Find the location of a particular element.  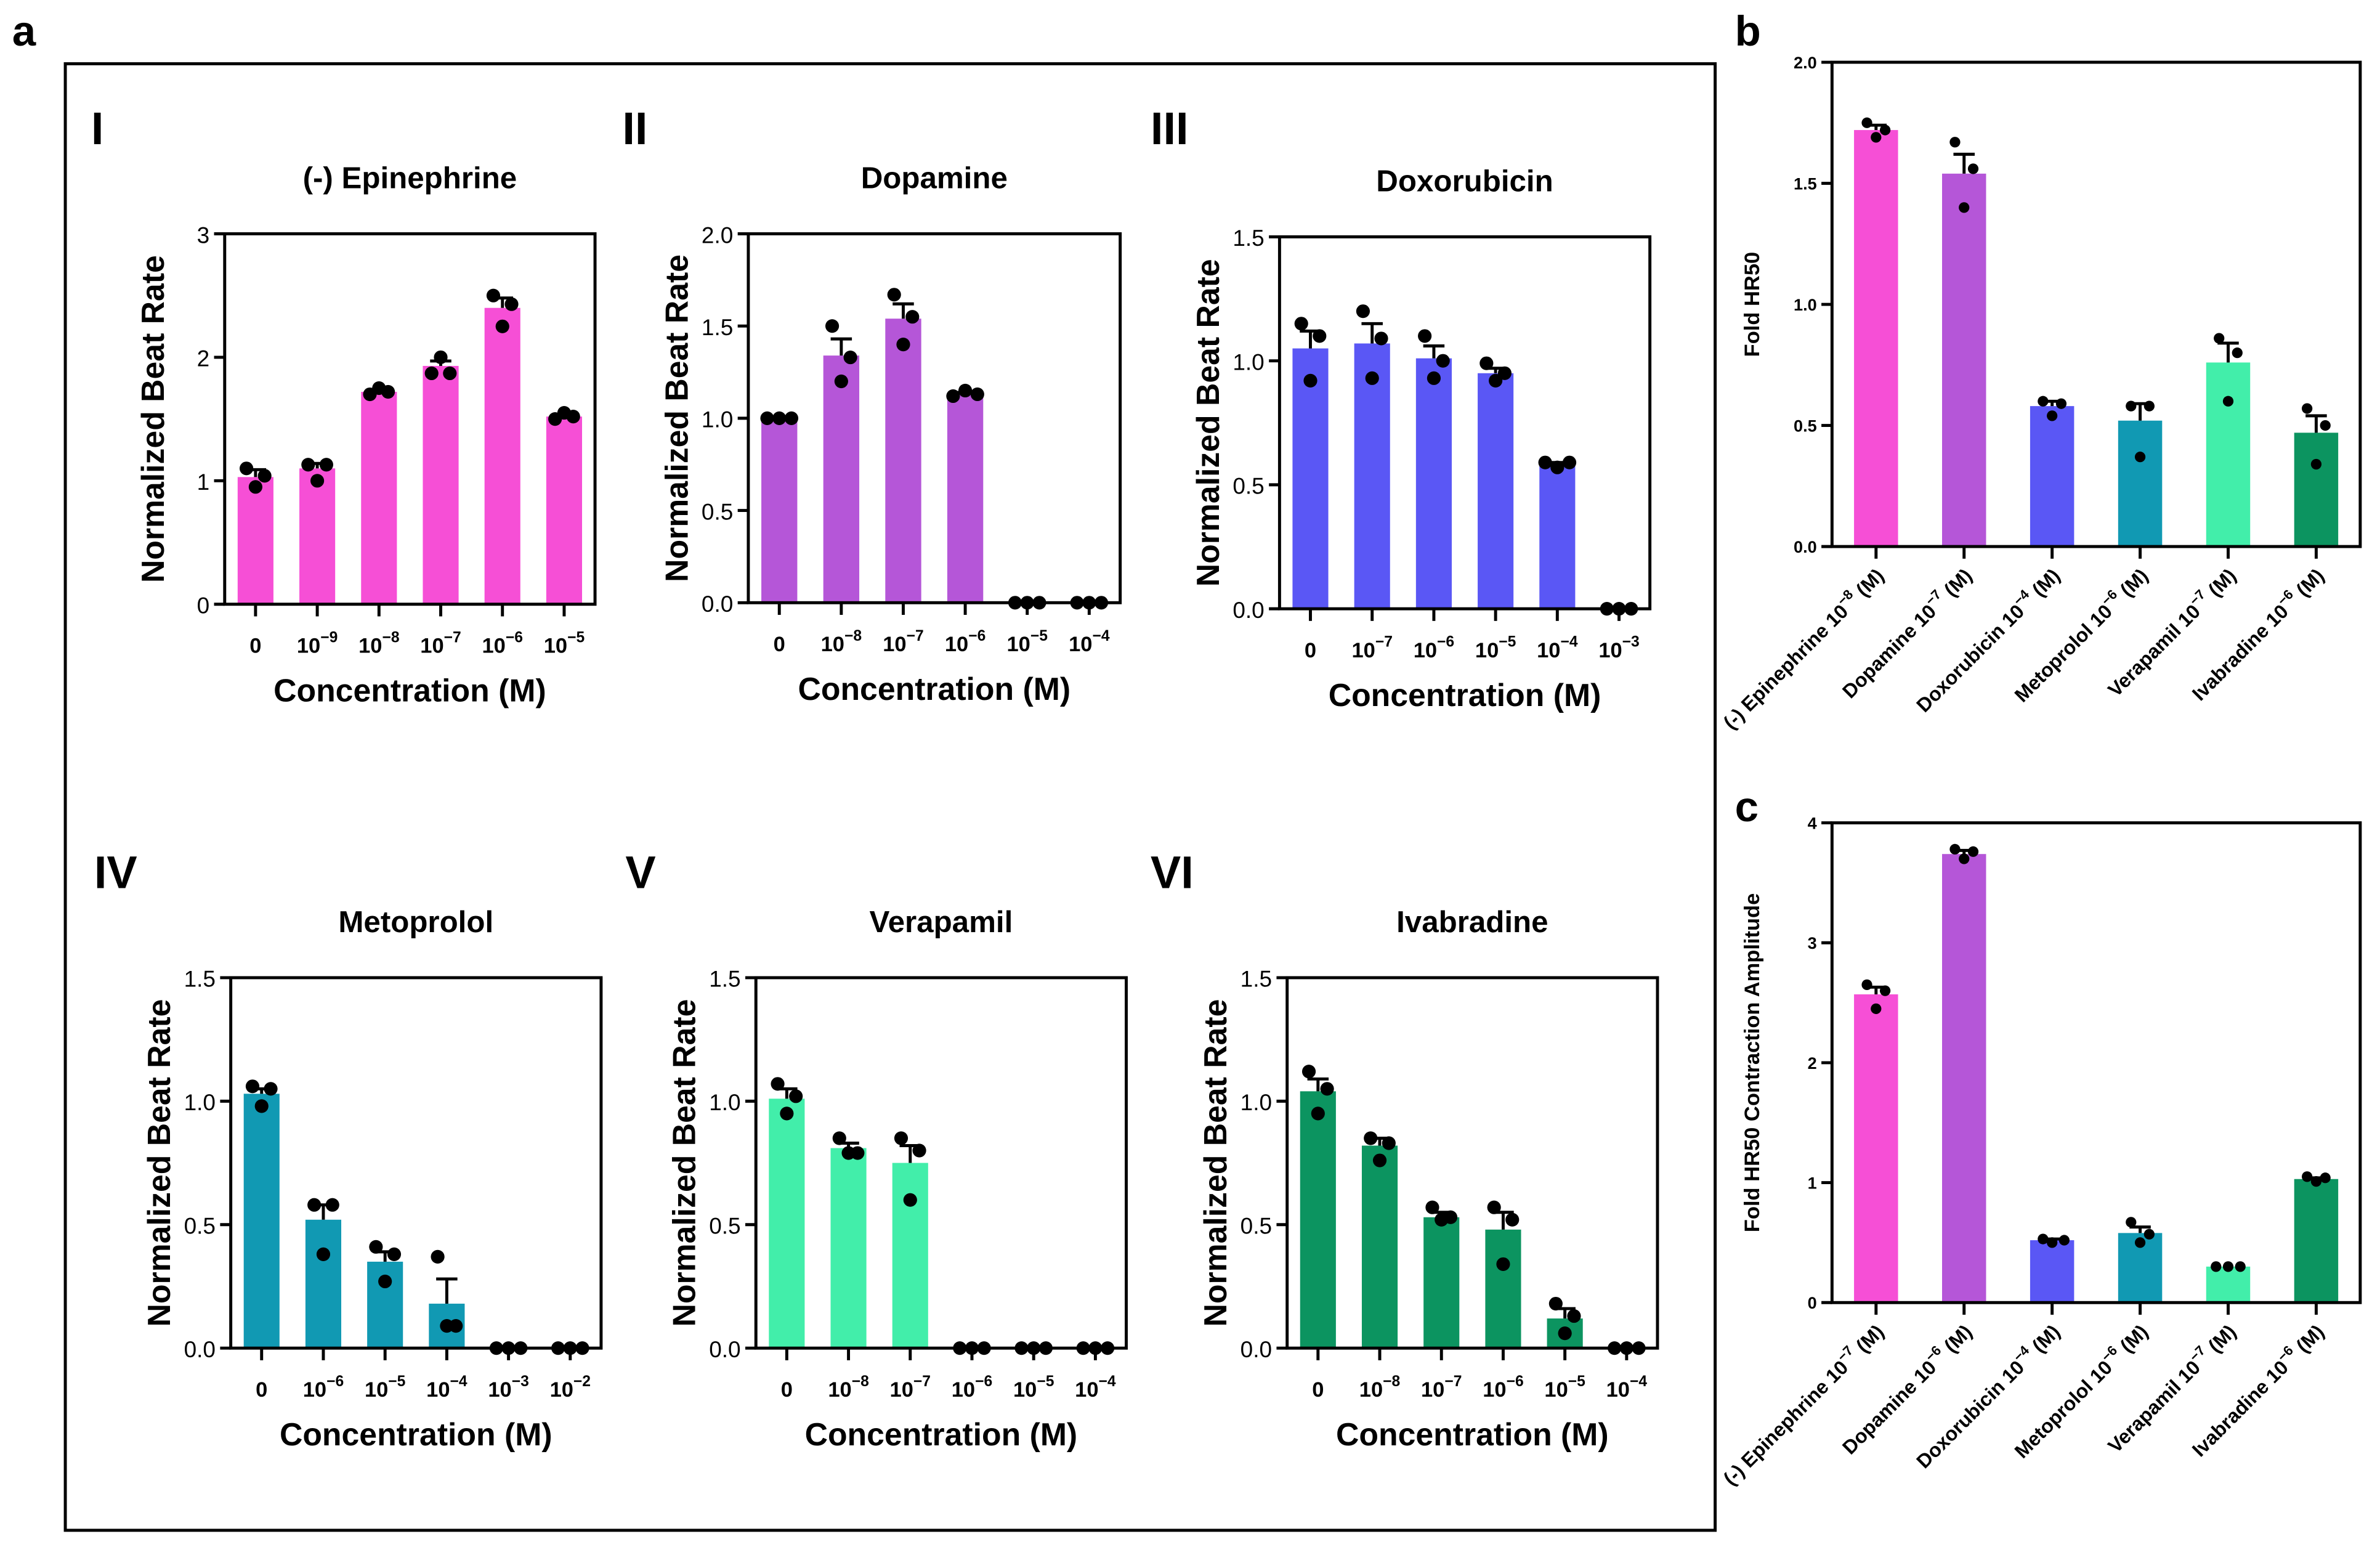

y-tick-label: 3 is located at coordinates (1812, 942).